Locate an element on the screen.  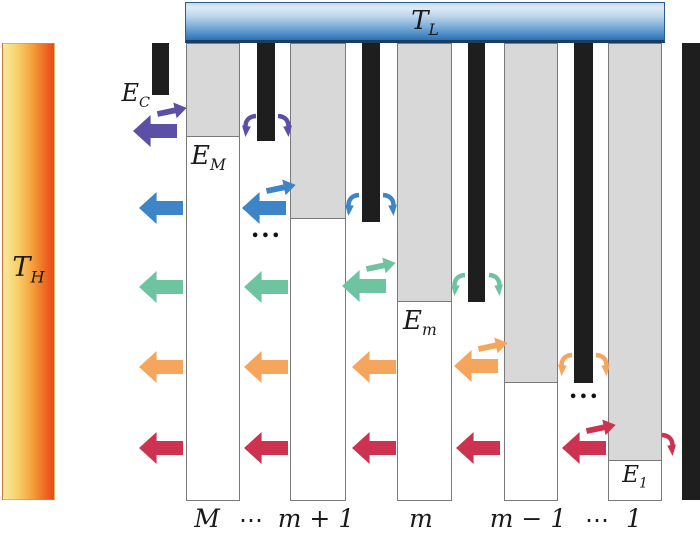
column-m is located at coordinates (424, 272).